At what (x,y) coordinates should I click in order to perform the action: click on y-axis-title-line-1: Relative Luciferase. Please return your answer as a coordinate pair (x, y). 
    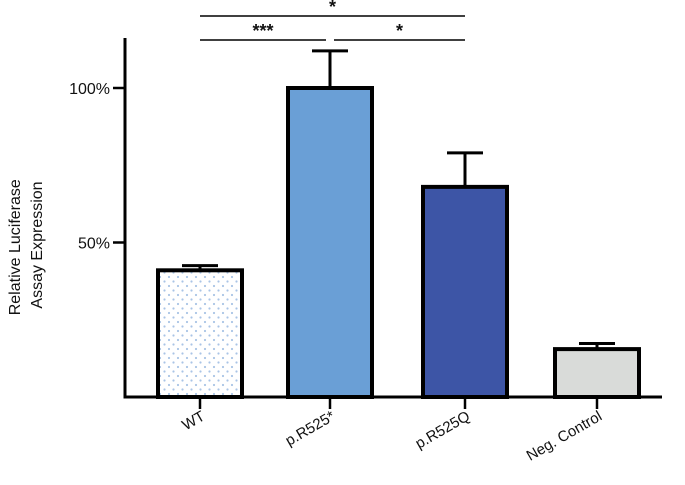
    Looking at the image, I should click on (15, 247).